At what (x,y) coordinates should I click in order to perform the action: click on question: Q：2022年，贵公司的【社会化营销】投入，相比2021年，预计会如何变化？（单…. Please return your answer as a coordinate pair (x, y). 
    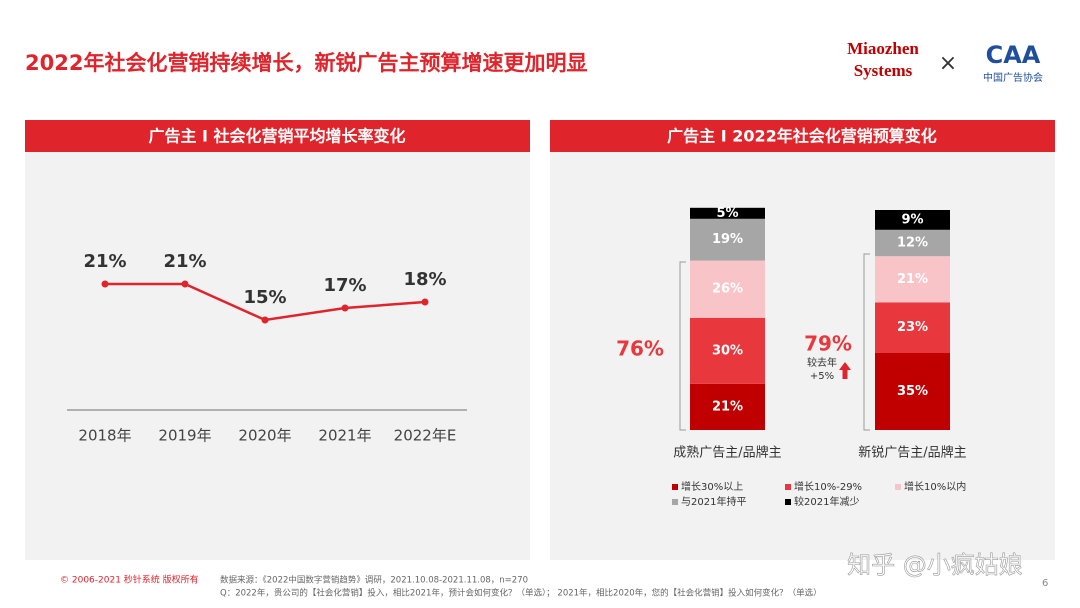
    Looking at the image, I should click on (521, 593).